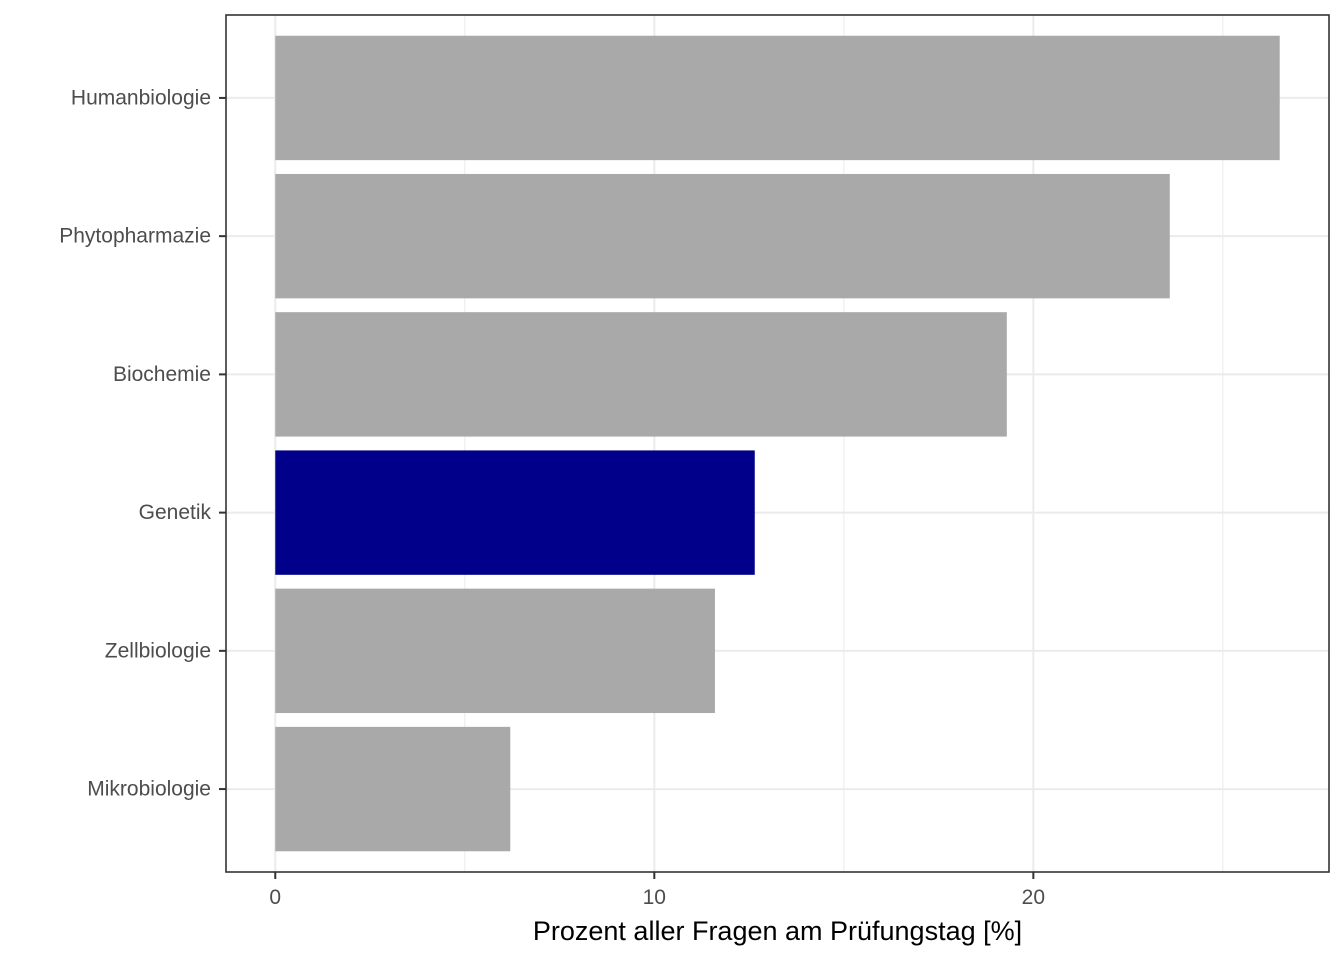  What do you see at coordinates (641, 374) in the screenshot?
I see `bar-biochemie` at bounding box center [641, 374].